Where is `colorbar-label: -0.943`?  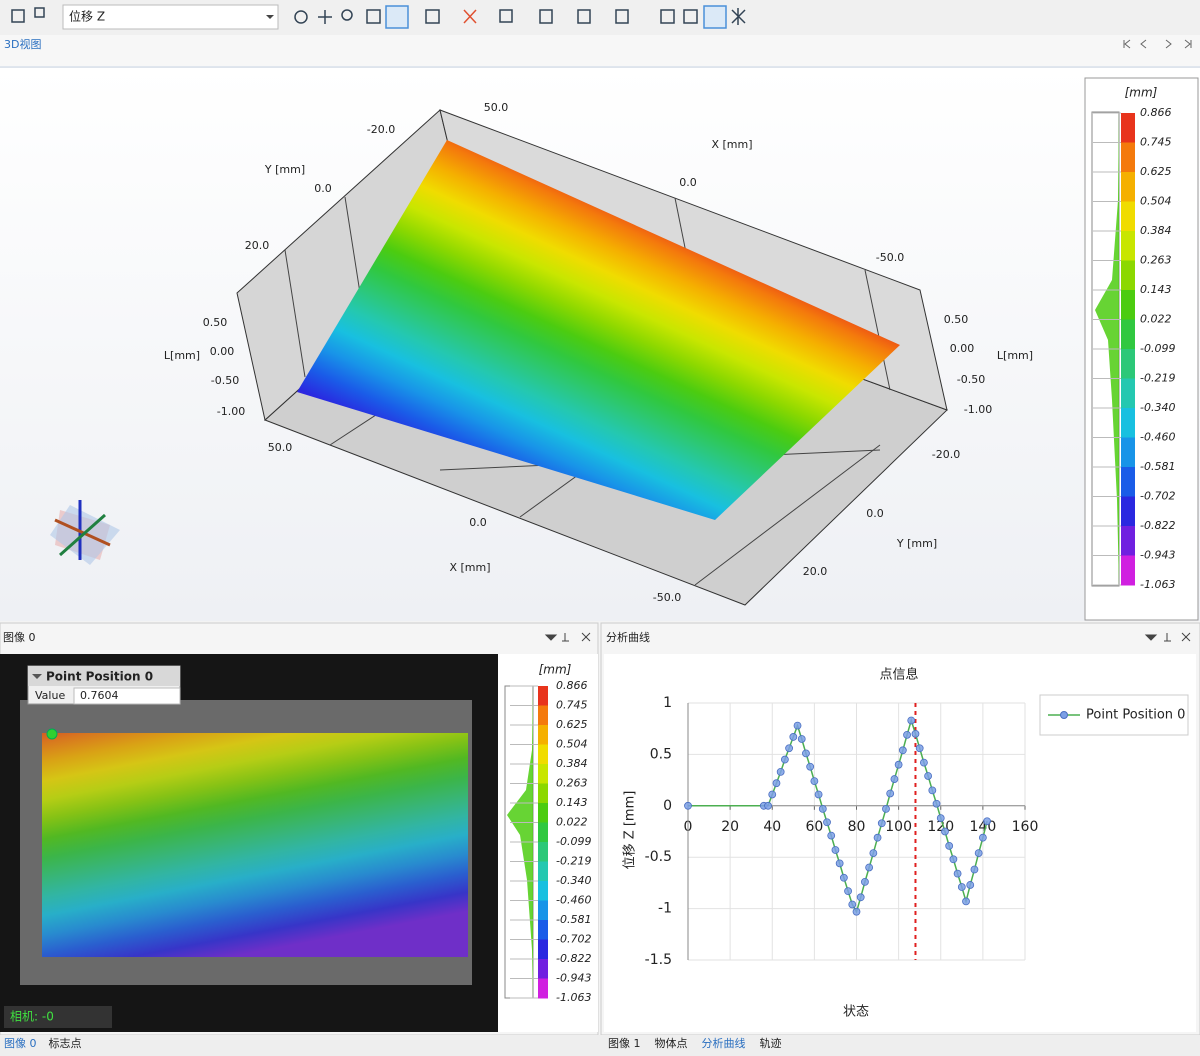
colorbar-label: -0.943 is located at coordinates (573, 978).